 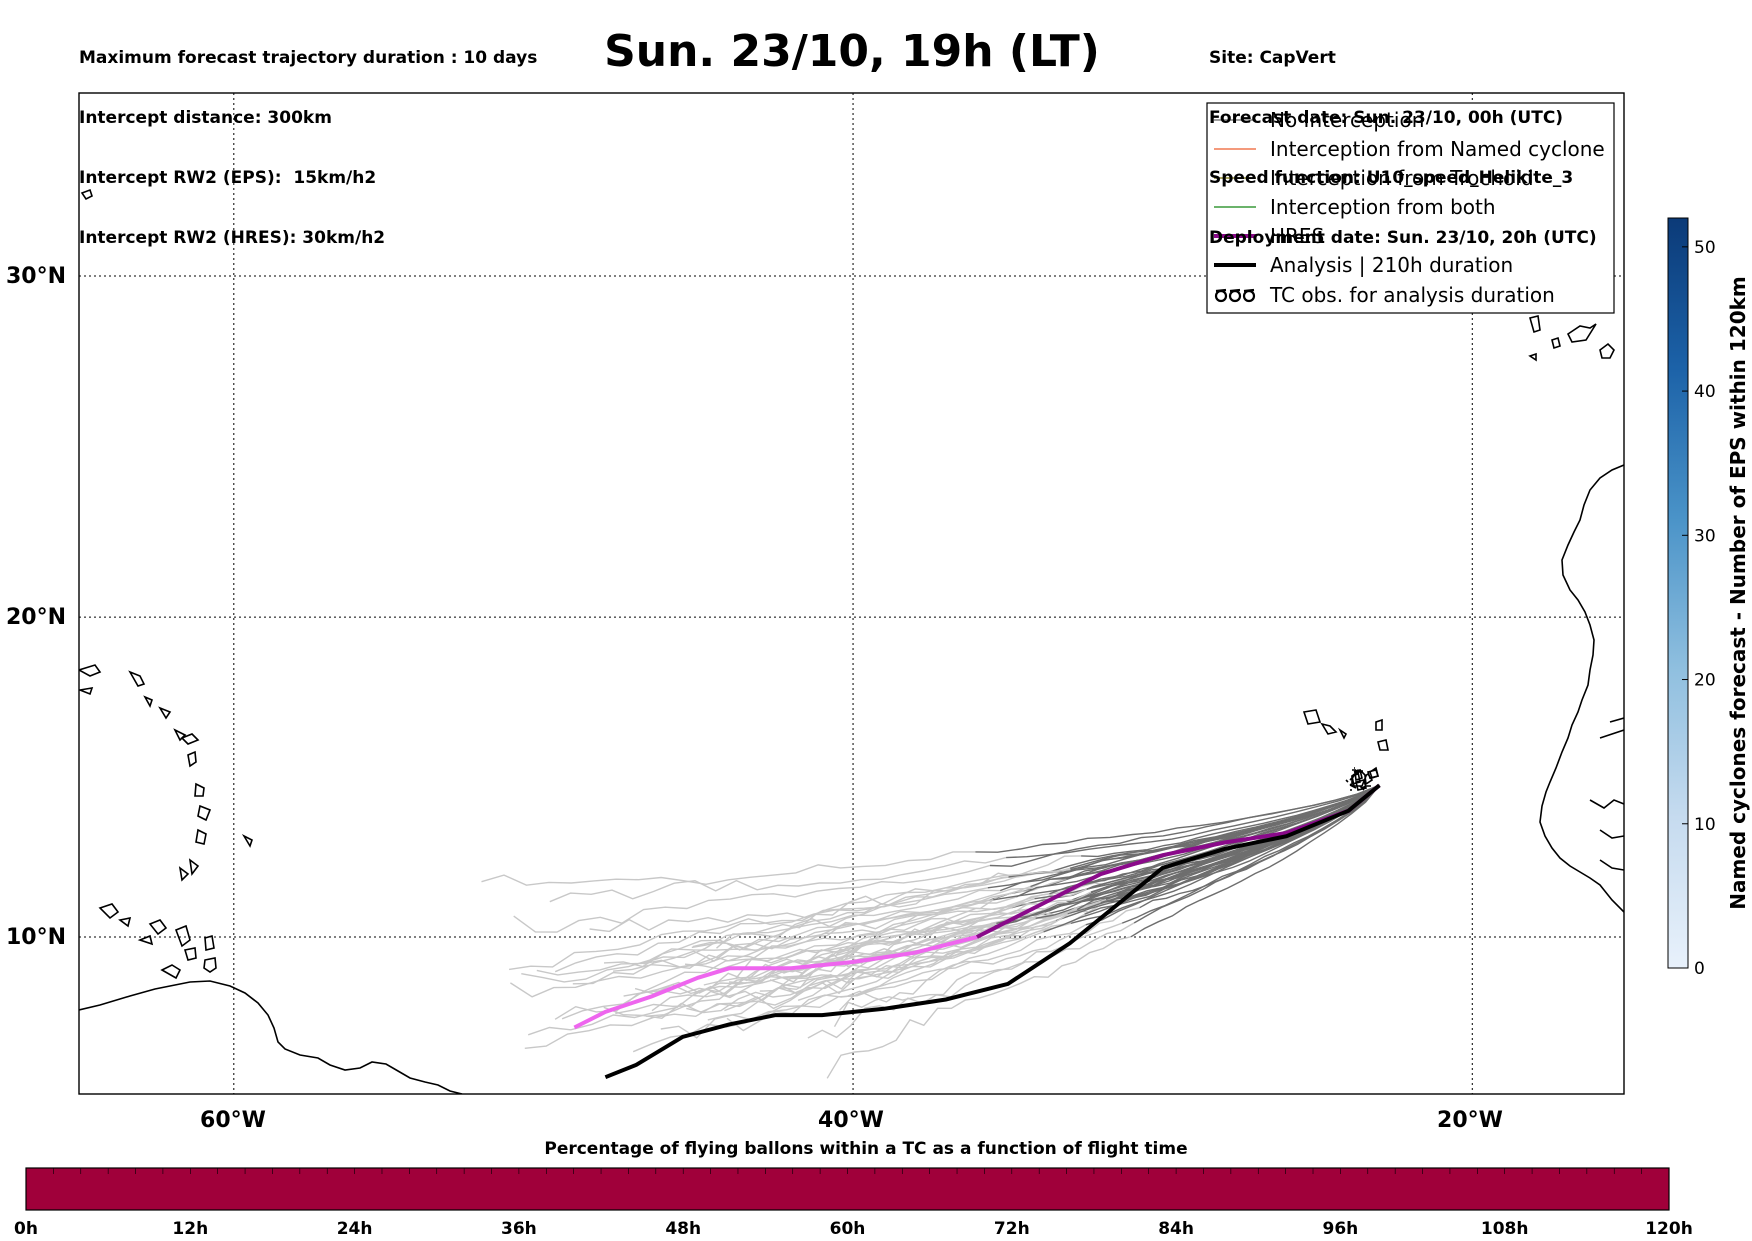 What do you see at coordinates (1705, 536) in the screenshot?
I see `colorbar-tick-label: 30` at bounding box center [1705, 536].